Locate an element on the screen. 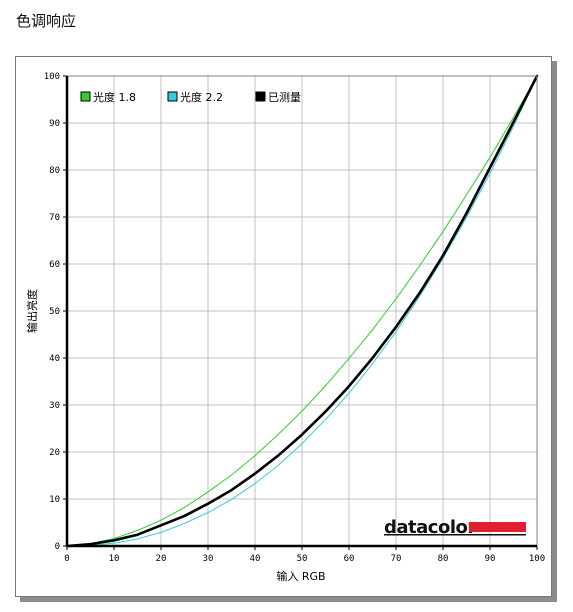 The height and width of the screenshot is (612, 573). legend-label-measured: 已测量 is located at coordinates (284, 97).